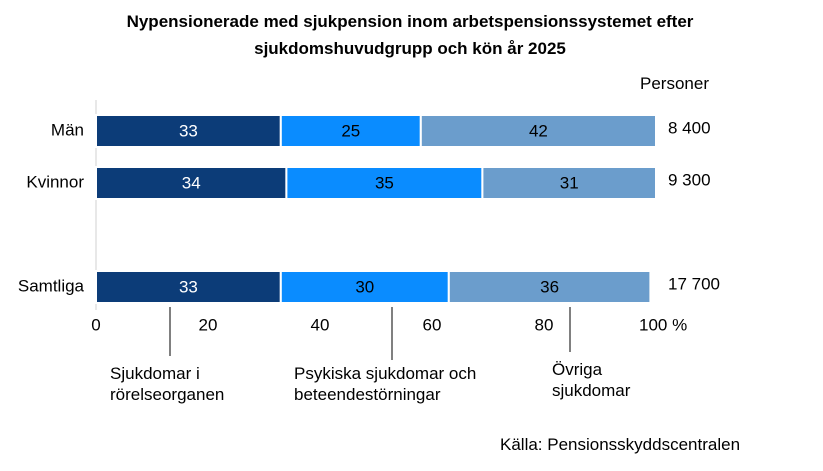 The width and height of the screenshot is (823, 471). What do you see at coordinates (544, 324) in the screenshot?
I see `x-tick-label: 80` at bounding box center [544, 324].